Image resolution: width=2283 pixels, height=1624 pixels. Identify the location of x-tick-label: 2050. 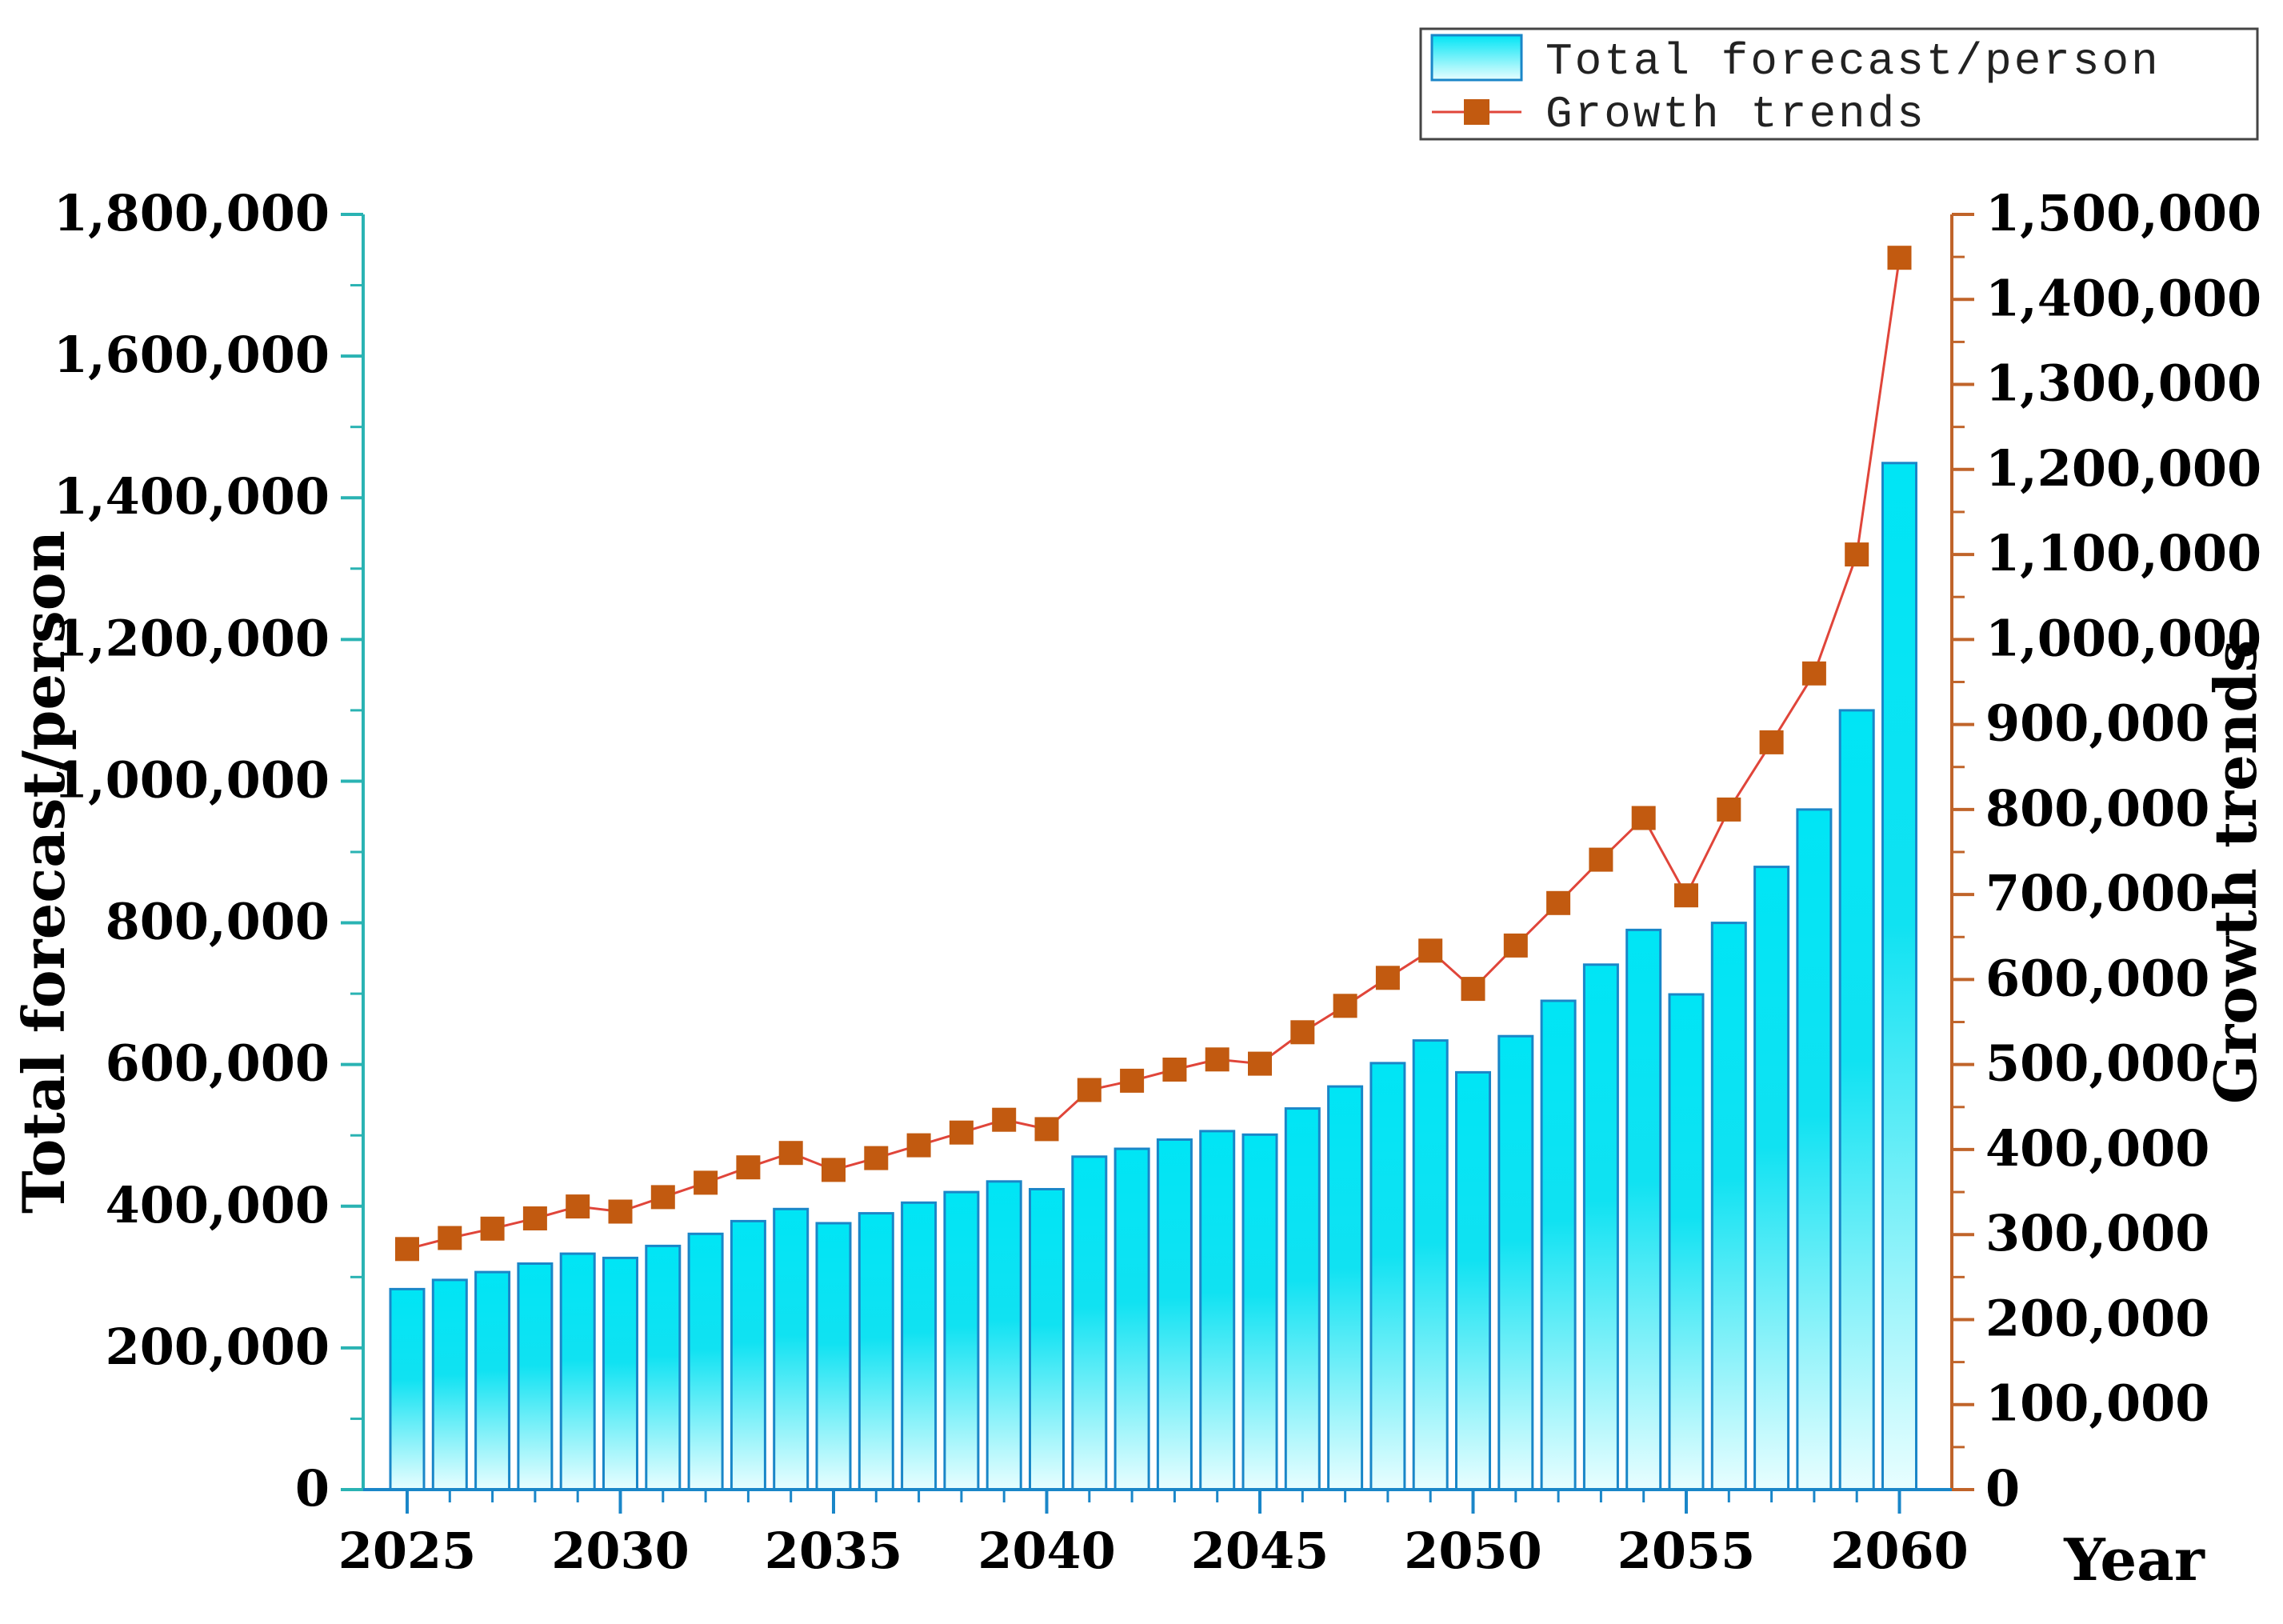
(1473, 1551).